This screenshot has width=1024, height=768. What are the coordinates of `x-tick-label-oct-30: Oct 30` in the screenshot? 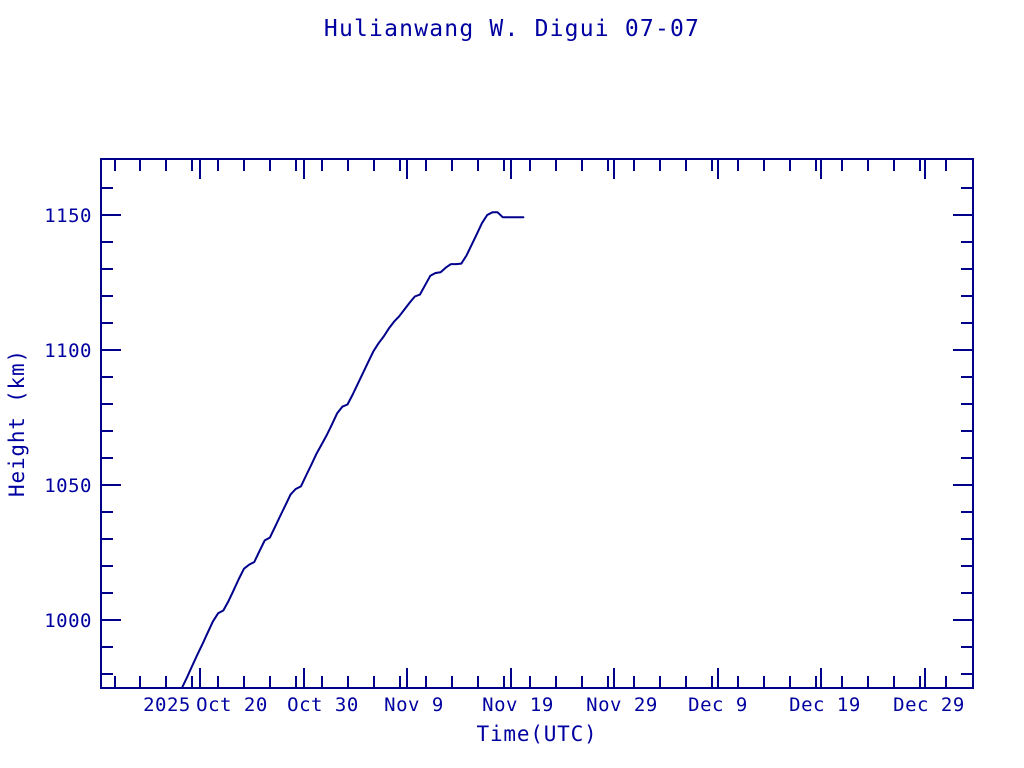 It's located at (323, 705).